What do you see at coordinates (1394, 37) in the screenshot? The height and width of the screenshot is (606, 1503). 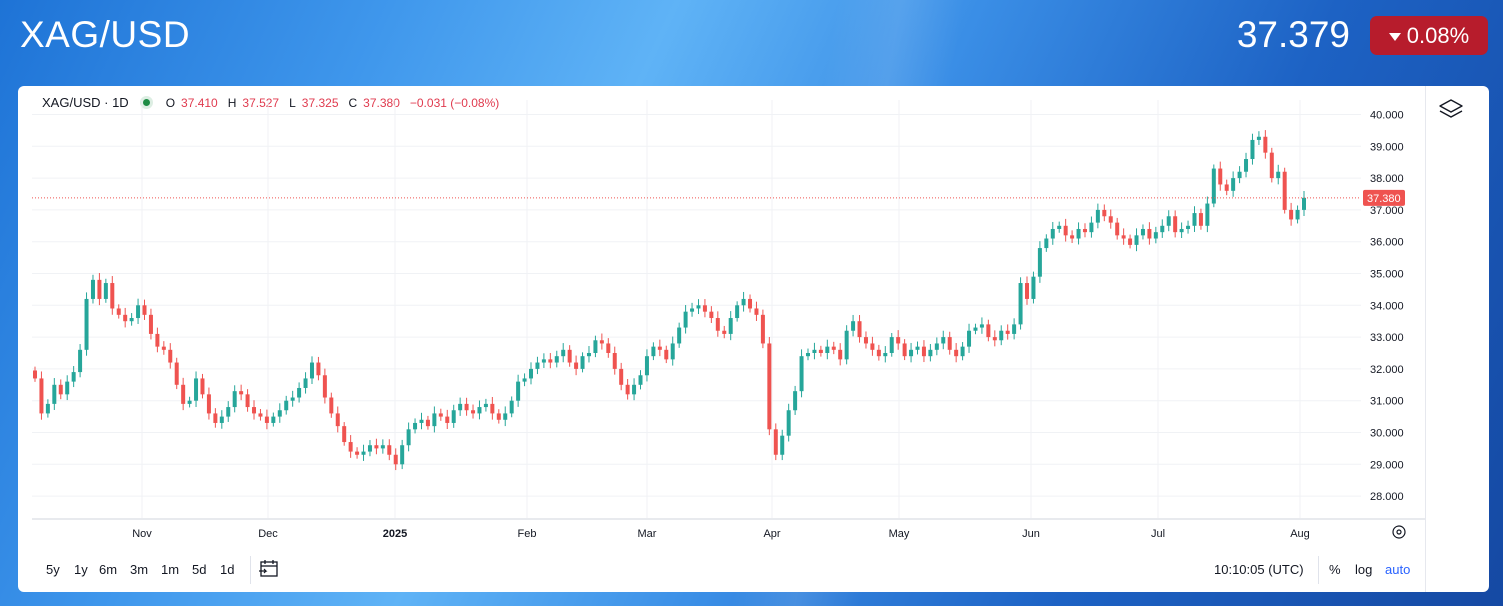 I see `arrow-down-icon` at bounding box center [1394, 37].